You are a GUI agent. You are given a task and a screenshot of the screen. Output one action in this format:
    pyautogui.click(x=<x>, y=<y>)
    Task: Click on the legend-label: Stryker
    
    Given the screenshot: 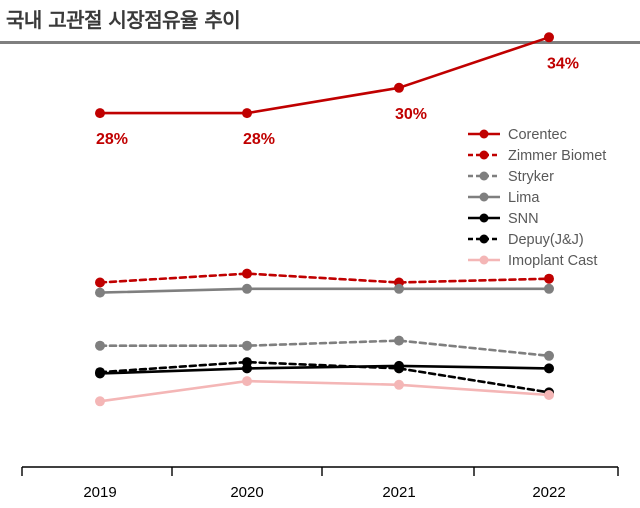 What is the action you would take?
    pyautogui.click(x=531, y=177)
    